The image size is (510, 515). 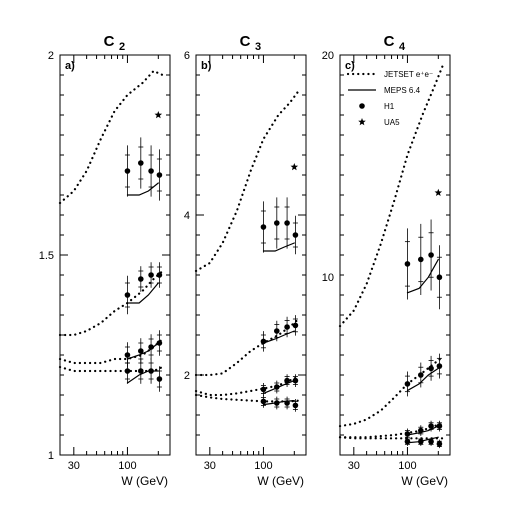 What do you see at coordinates (362, 122) in the screenshot?
I see `legend-ua5-swatch` at bounding box center [362, 122].